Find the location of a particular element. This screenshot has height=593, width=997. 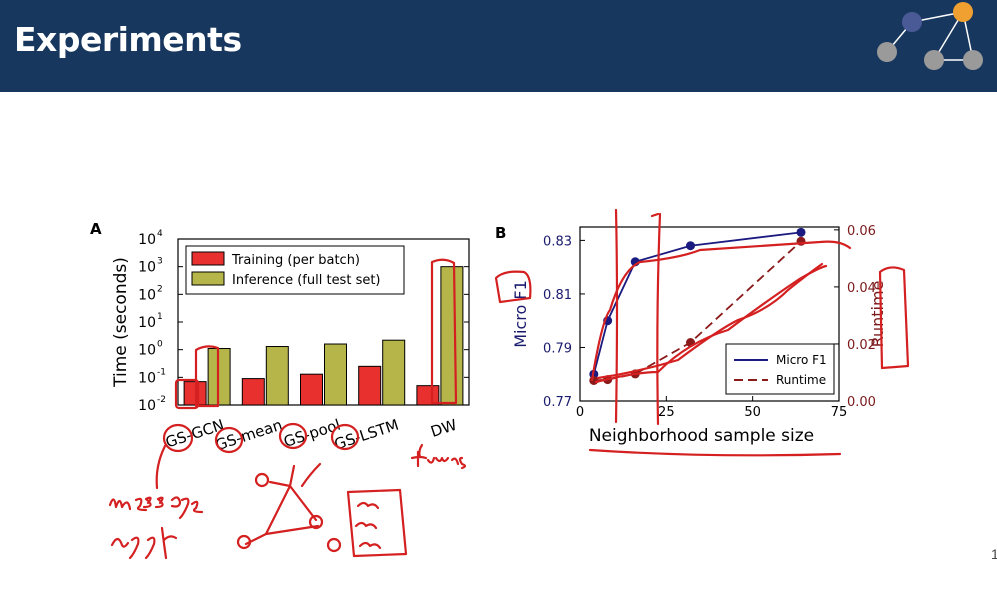

chart-a-ytick-exp: 4 is located at coordinates (160, 234).